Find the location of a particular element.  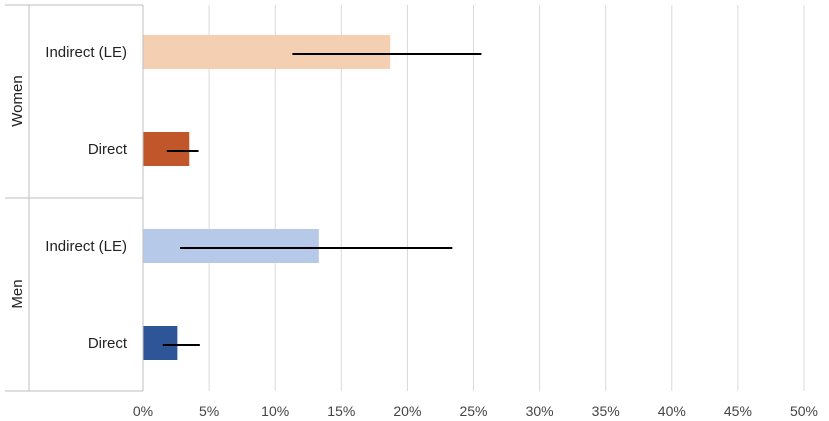

group-label: Women is located at coordinates (17, 100).